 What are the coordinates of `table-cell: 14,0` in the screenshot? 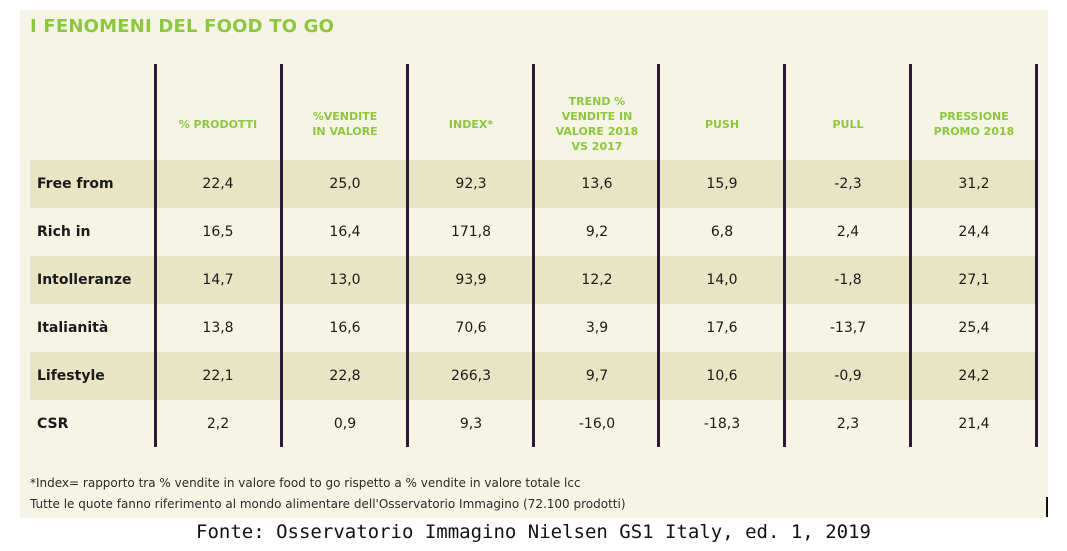 It's located at (722, 280).